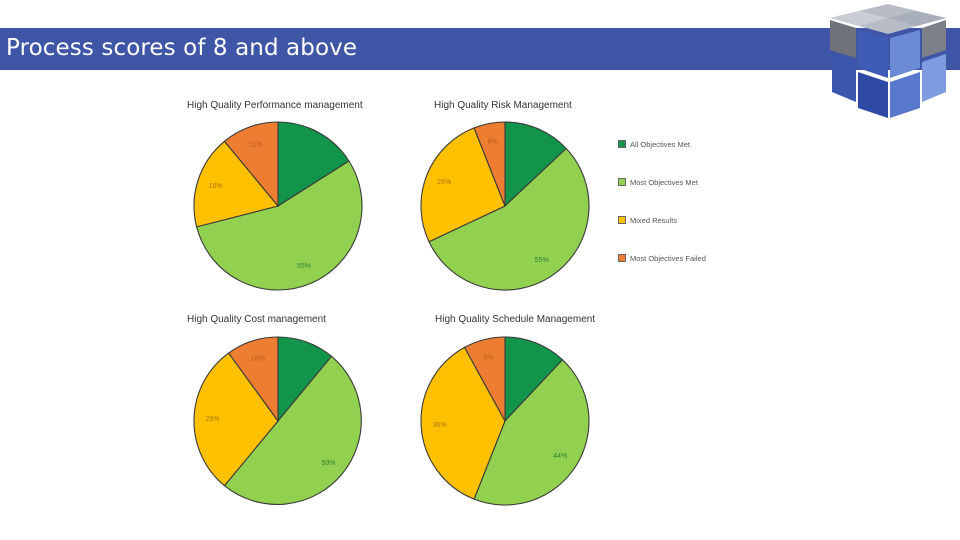 This screenshot has width=960, height=540. I want to click on legend-item: Mixed Results, so click(647, 220).